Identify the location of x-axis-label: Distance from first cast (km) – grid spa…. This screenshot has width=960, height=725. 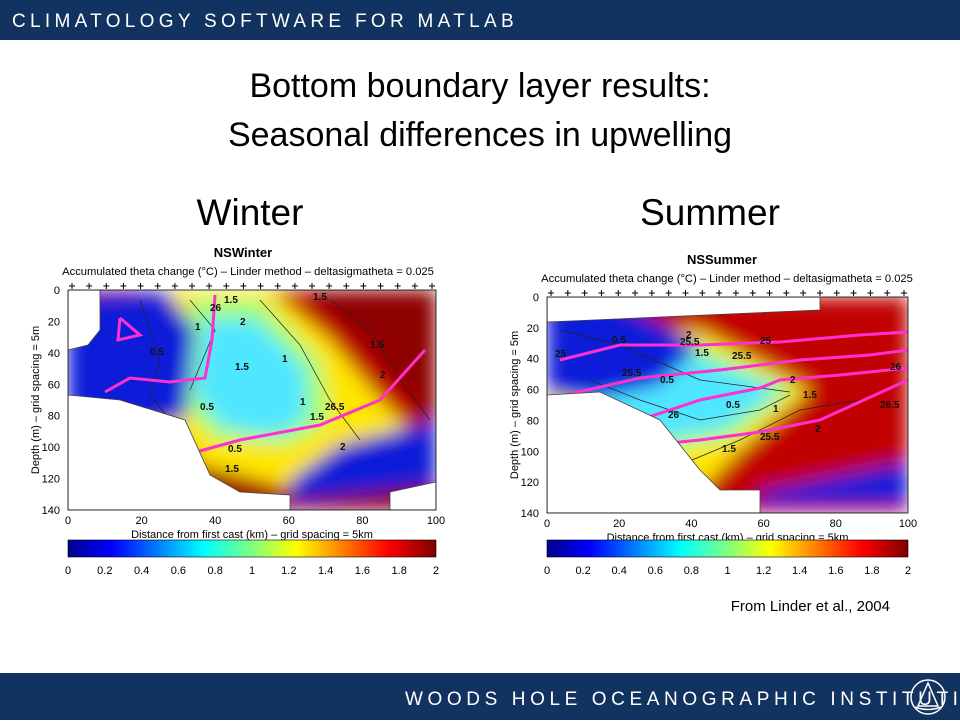
(252, 535).